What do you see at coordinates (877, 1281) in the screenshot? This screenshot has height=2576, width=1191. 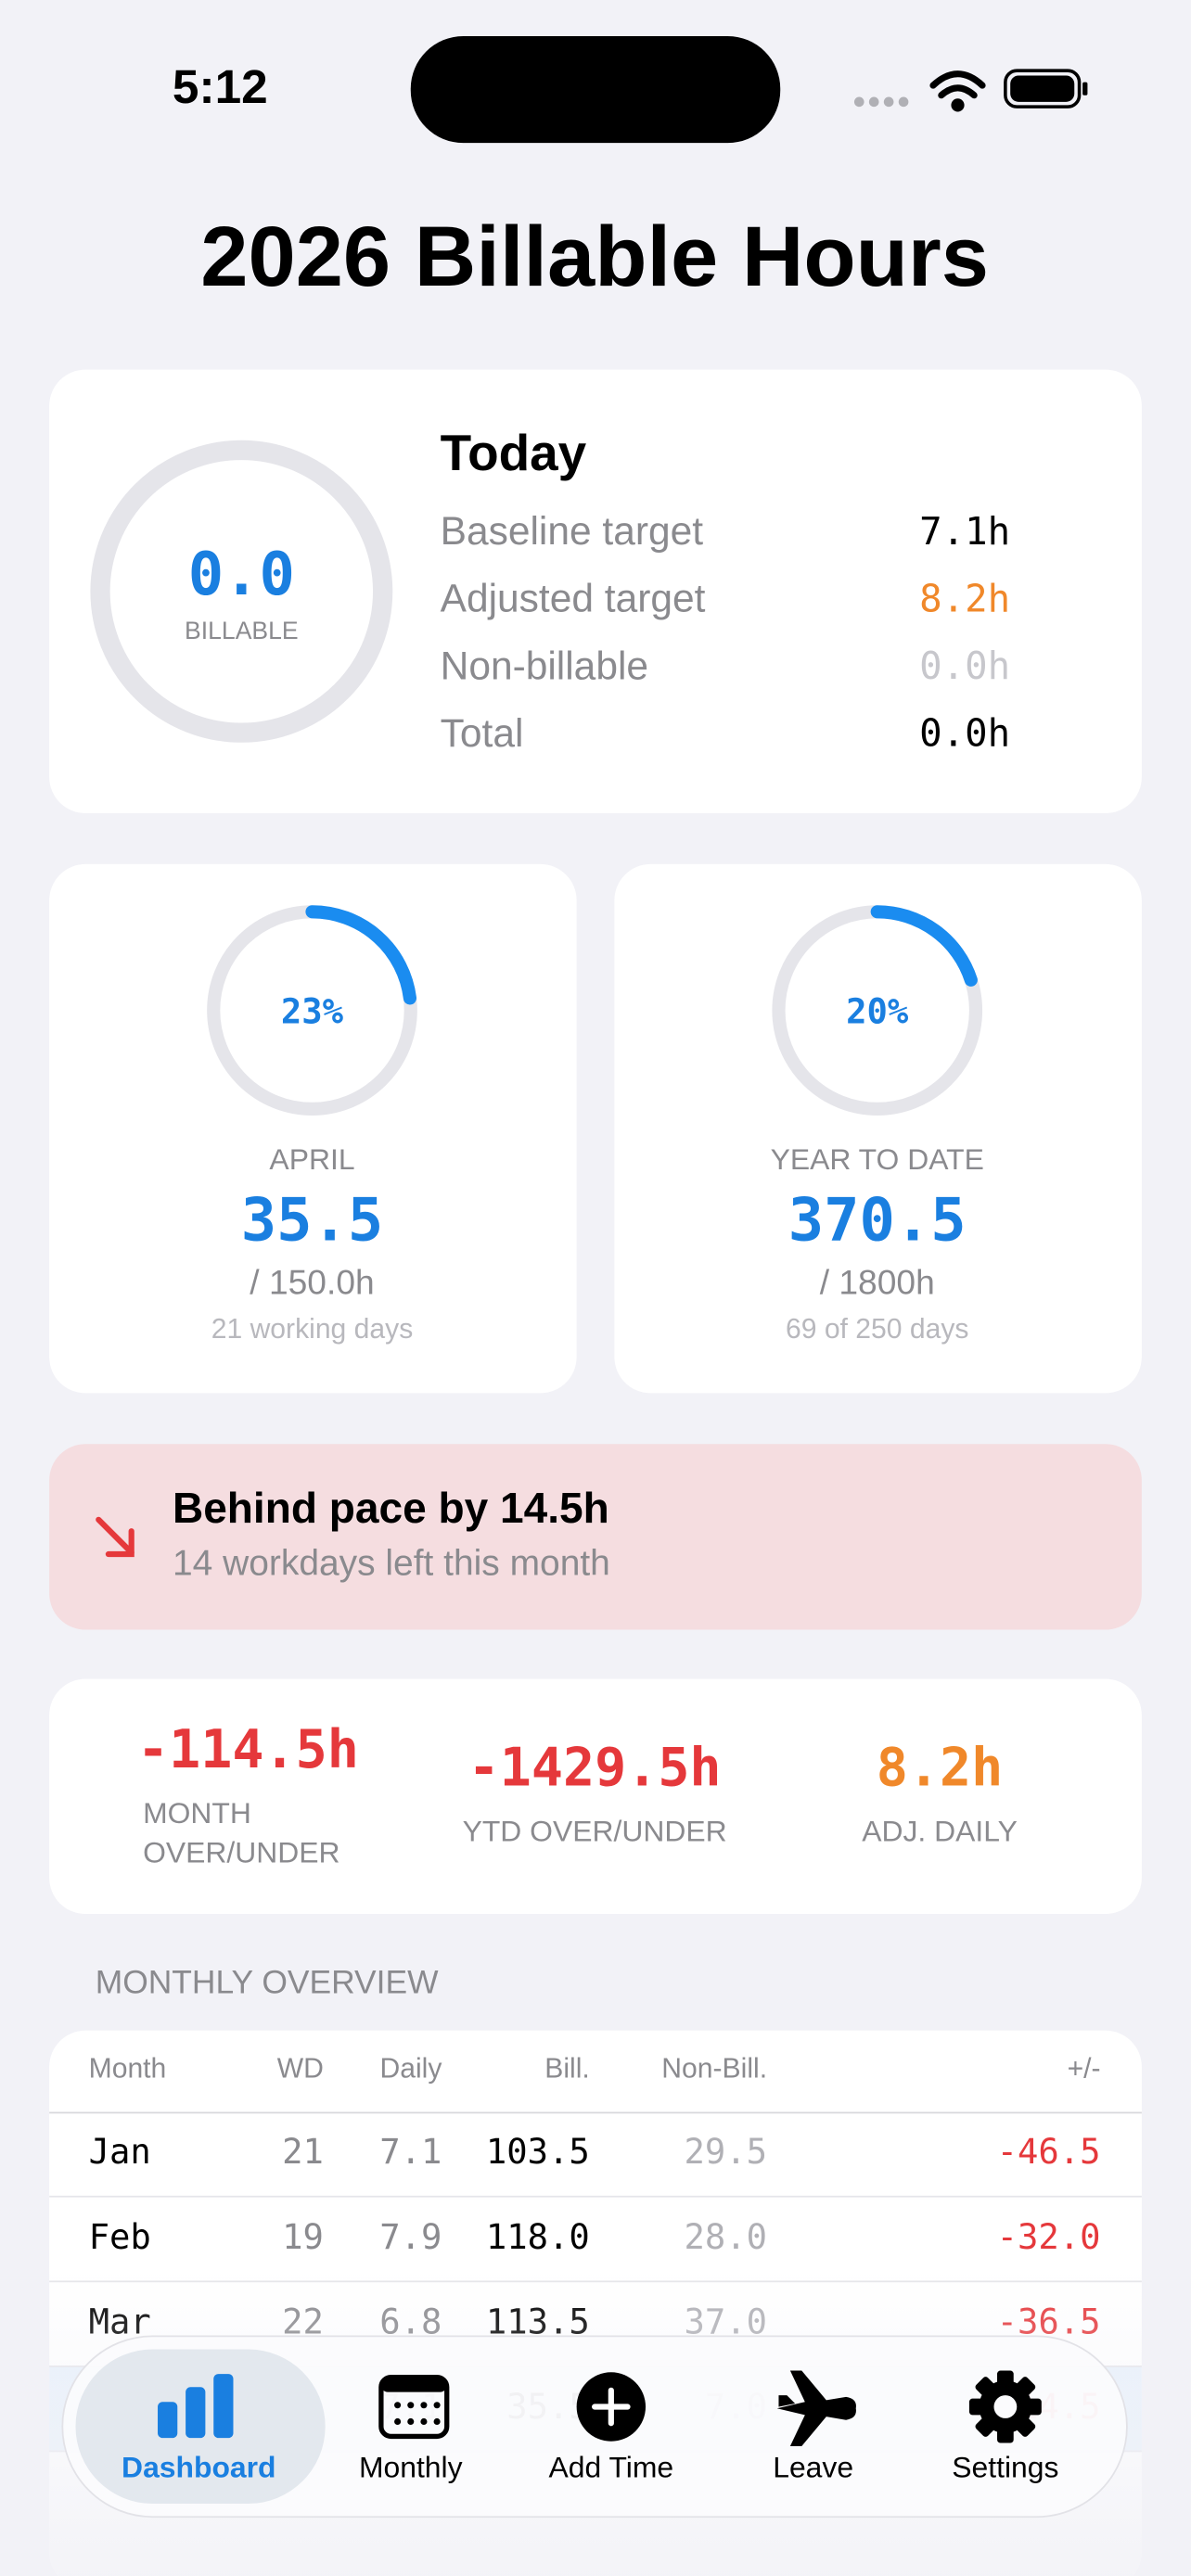 I see `progress-target: / 1800h` at bounding box center [877, 1281].